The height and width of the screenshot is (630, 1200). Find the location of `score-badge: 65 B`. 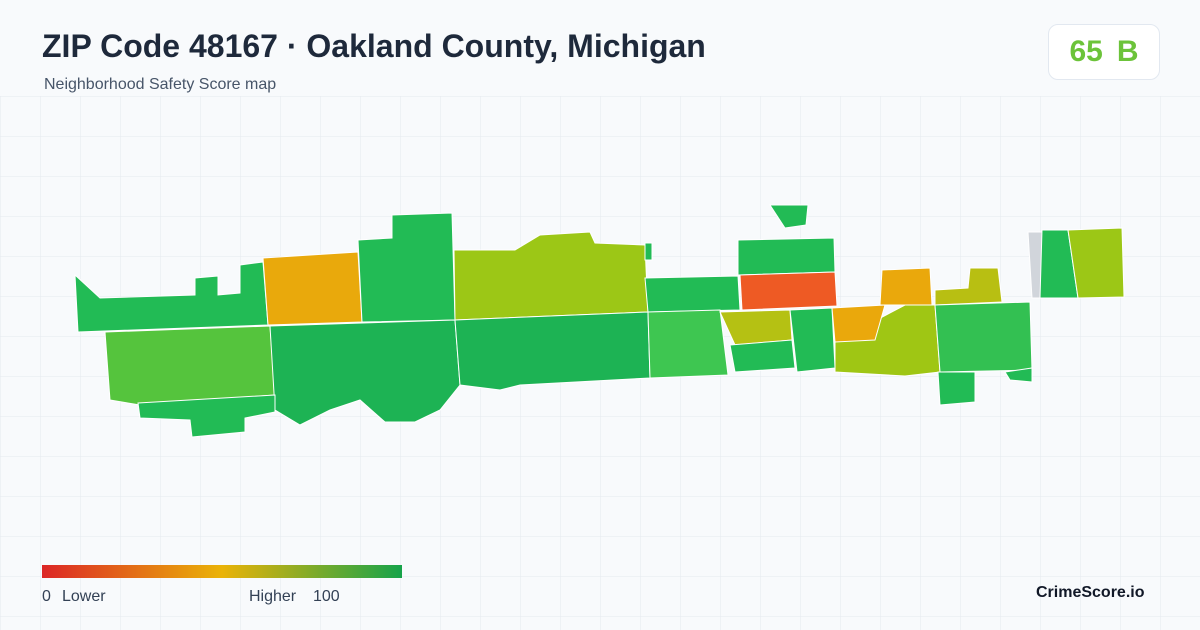

score-badge: 65 B is located at coordinates (1104, 52).